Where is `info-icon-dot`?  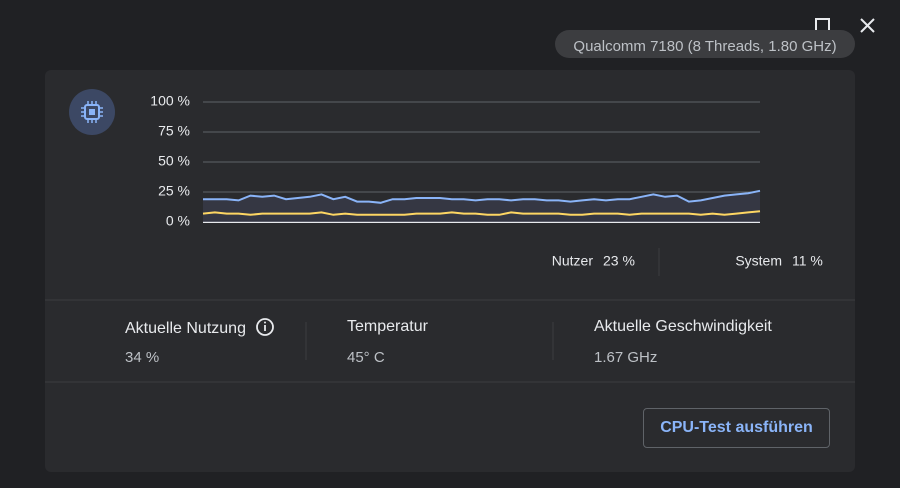 info-icon-dot is located at coordinates (265, 322).